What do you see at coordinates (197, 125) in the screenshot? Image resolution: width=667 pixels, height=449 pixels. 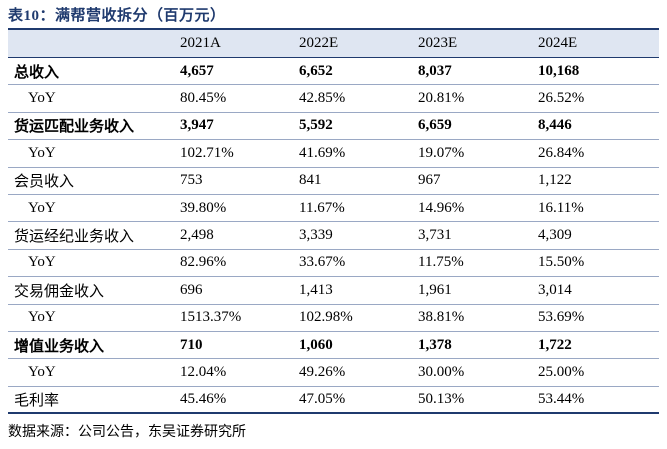 I see `table-cell: 3,947` at bounding box center [197, 125].